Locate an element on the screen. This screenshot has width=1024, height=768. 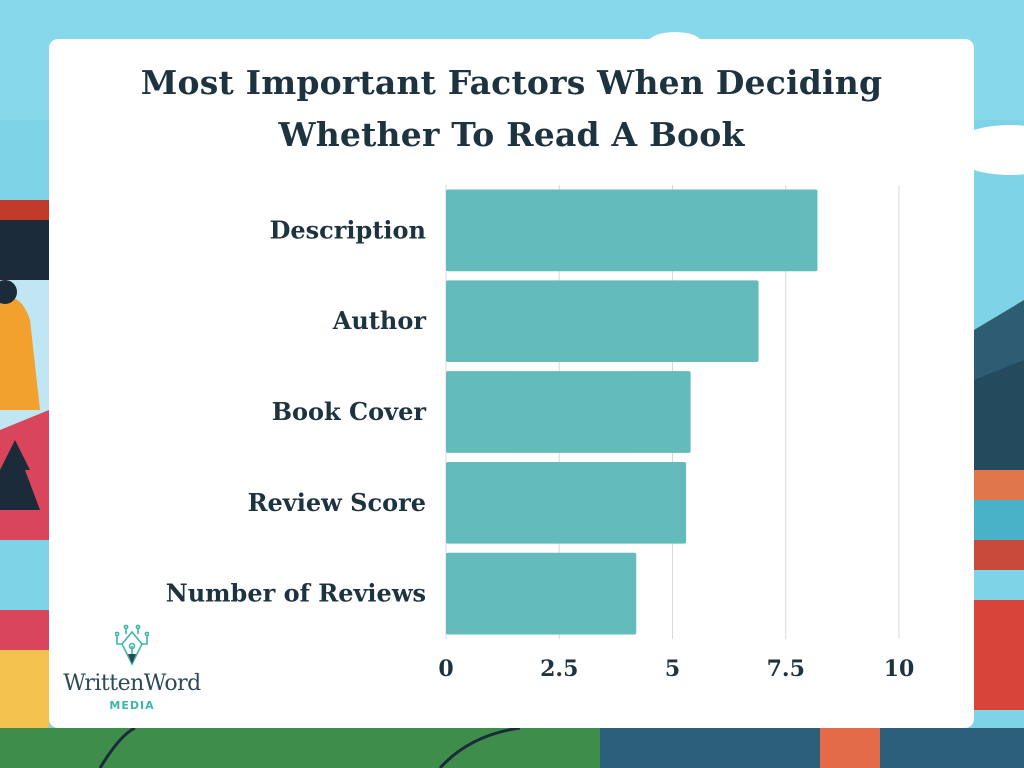
category-label-number-of-reviews: Number of Reviews is located at coordinates (296, 593).